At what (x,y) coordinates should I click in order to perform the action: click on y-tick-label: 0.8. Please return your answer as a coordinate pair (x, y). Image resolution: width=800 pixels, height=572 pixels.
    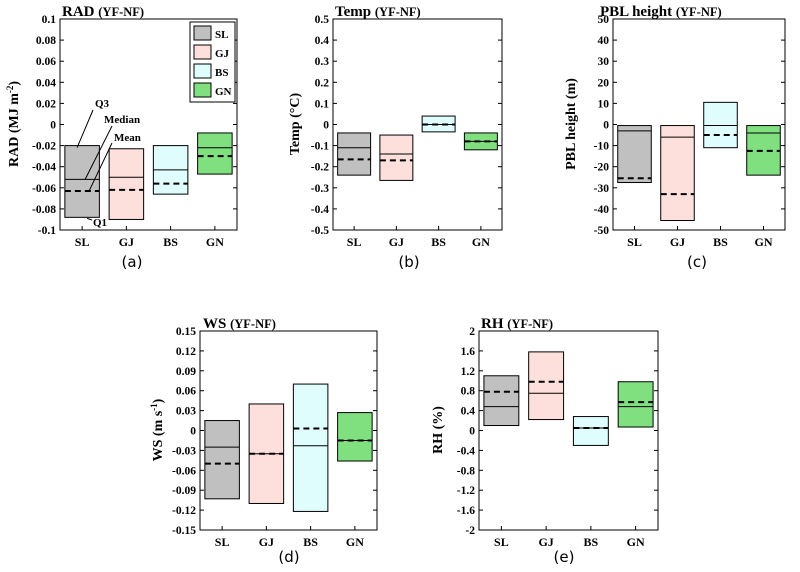
    Looking at the image, I should click on (468, 392).